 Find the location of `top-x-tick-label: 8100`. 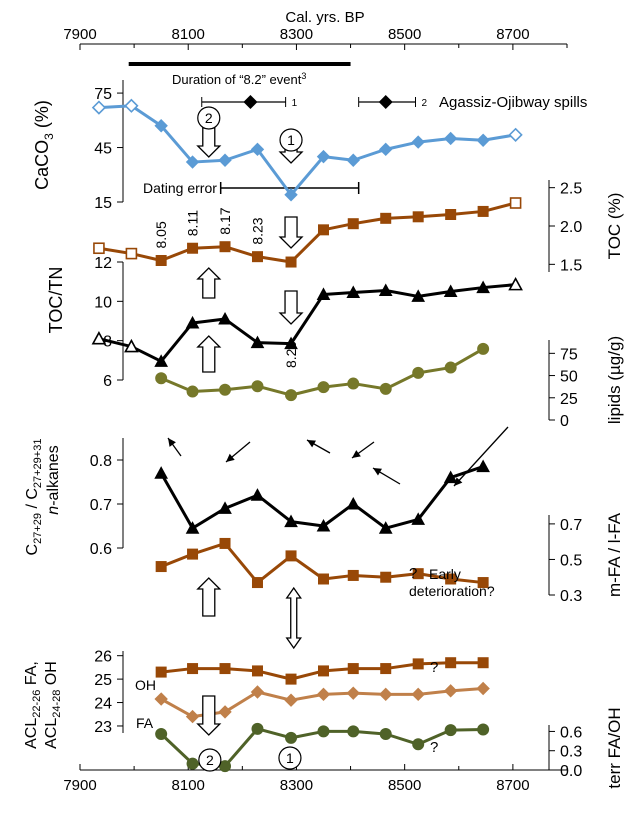

top-x-tick-label: 8100 is located at coordinates (188, 34).